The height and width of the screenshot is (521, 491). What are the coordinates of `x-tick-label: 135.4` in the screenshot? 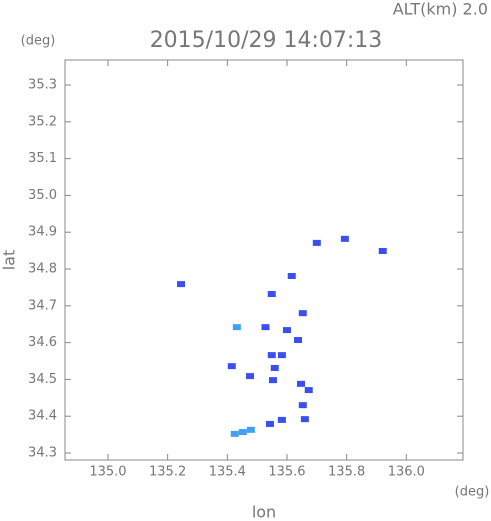 It's located at (227, 472).